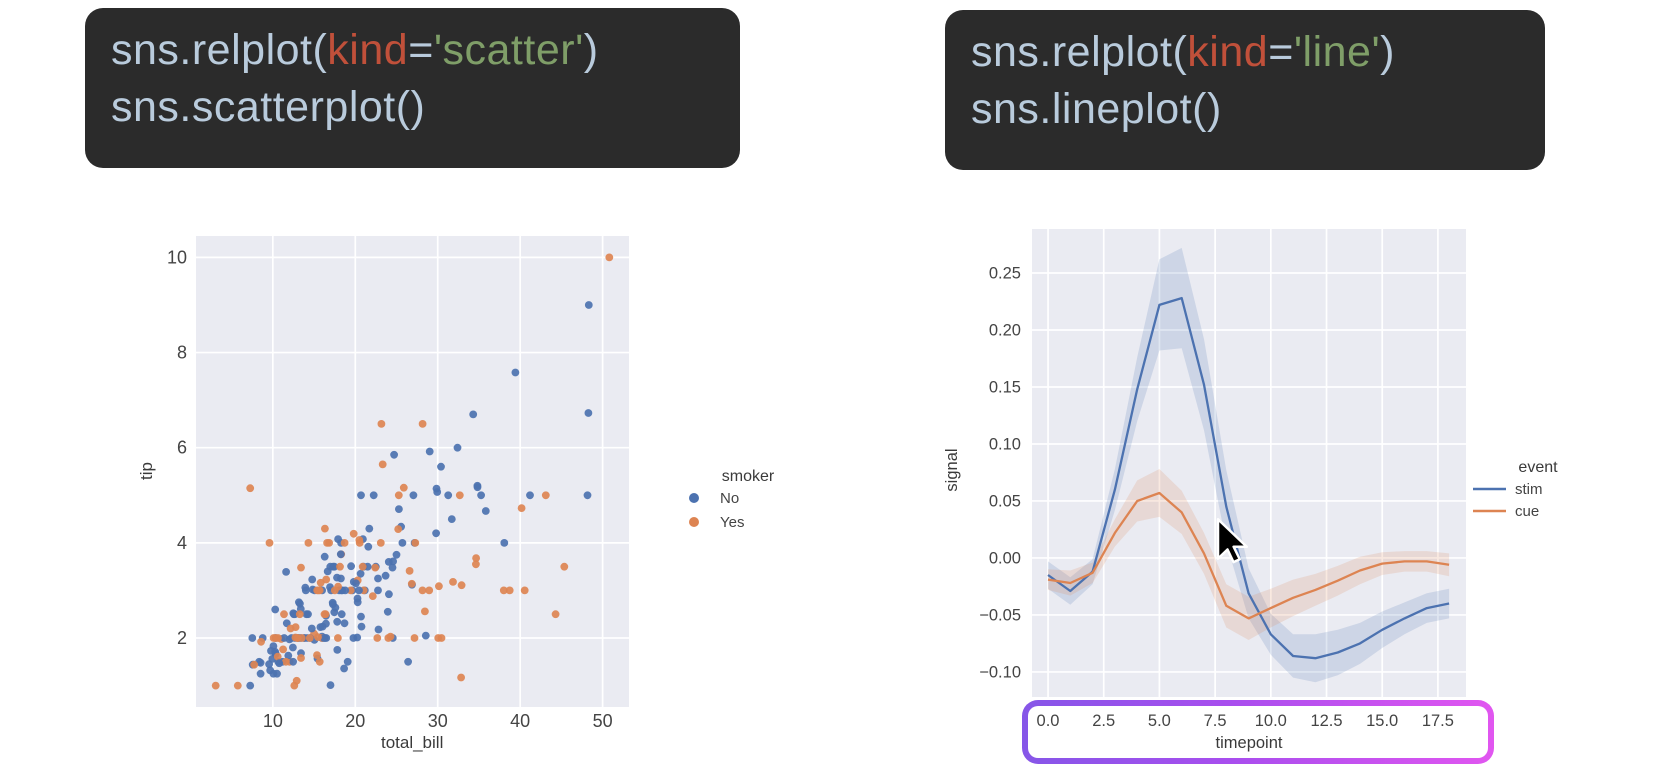 The height and width of the screenshot is (782, 1674). What do you see at coordinates (1382, 721) in the screenshot?
I see `xtick-label: 15.0` at bounding box center [1382, 721].